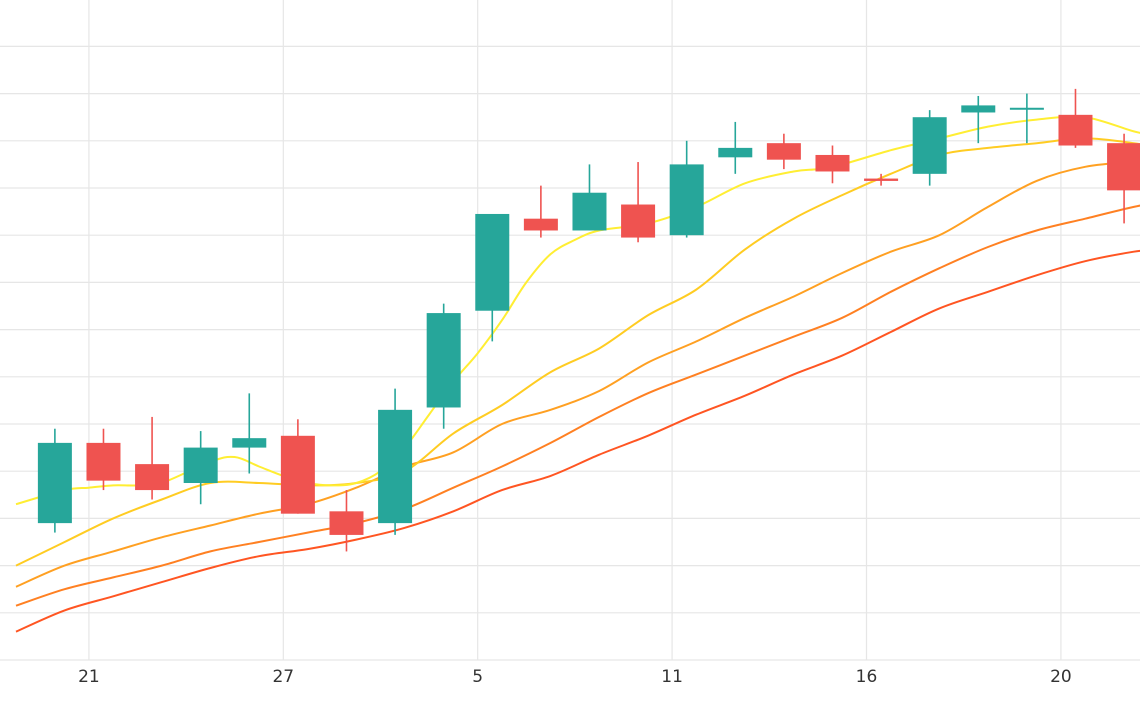 The width and height of the screenshot is (1140, 710). I want to click on x-tick-label: 5, so click(477, 677).